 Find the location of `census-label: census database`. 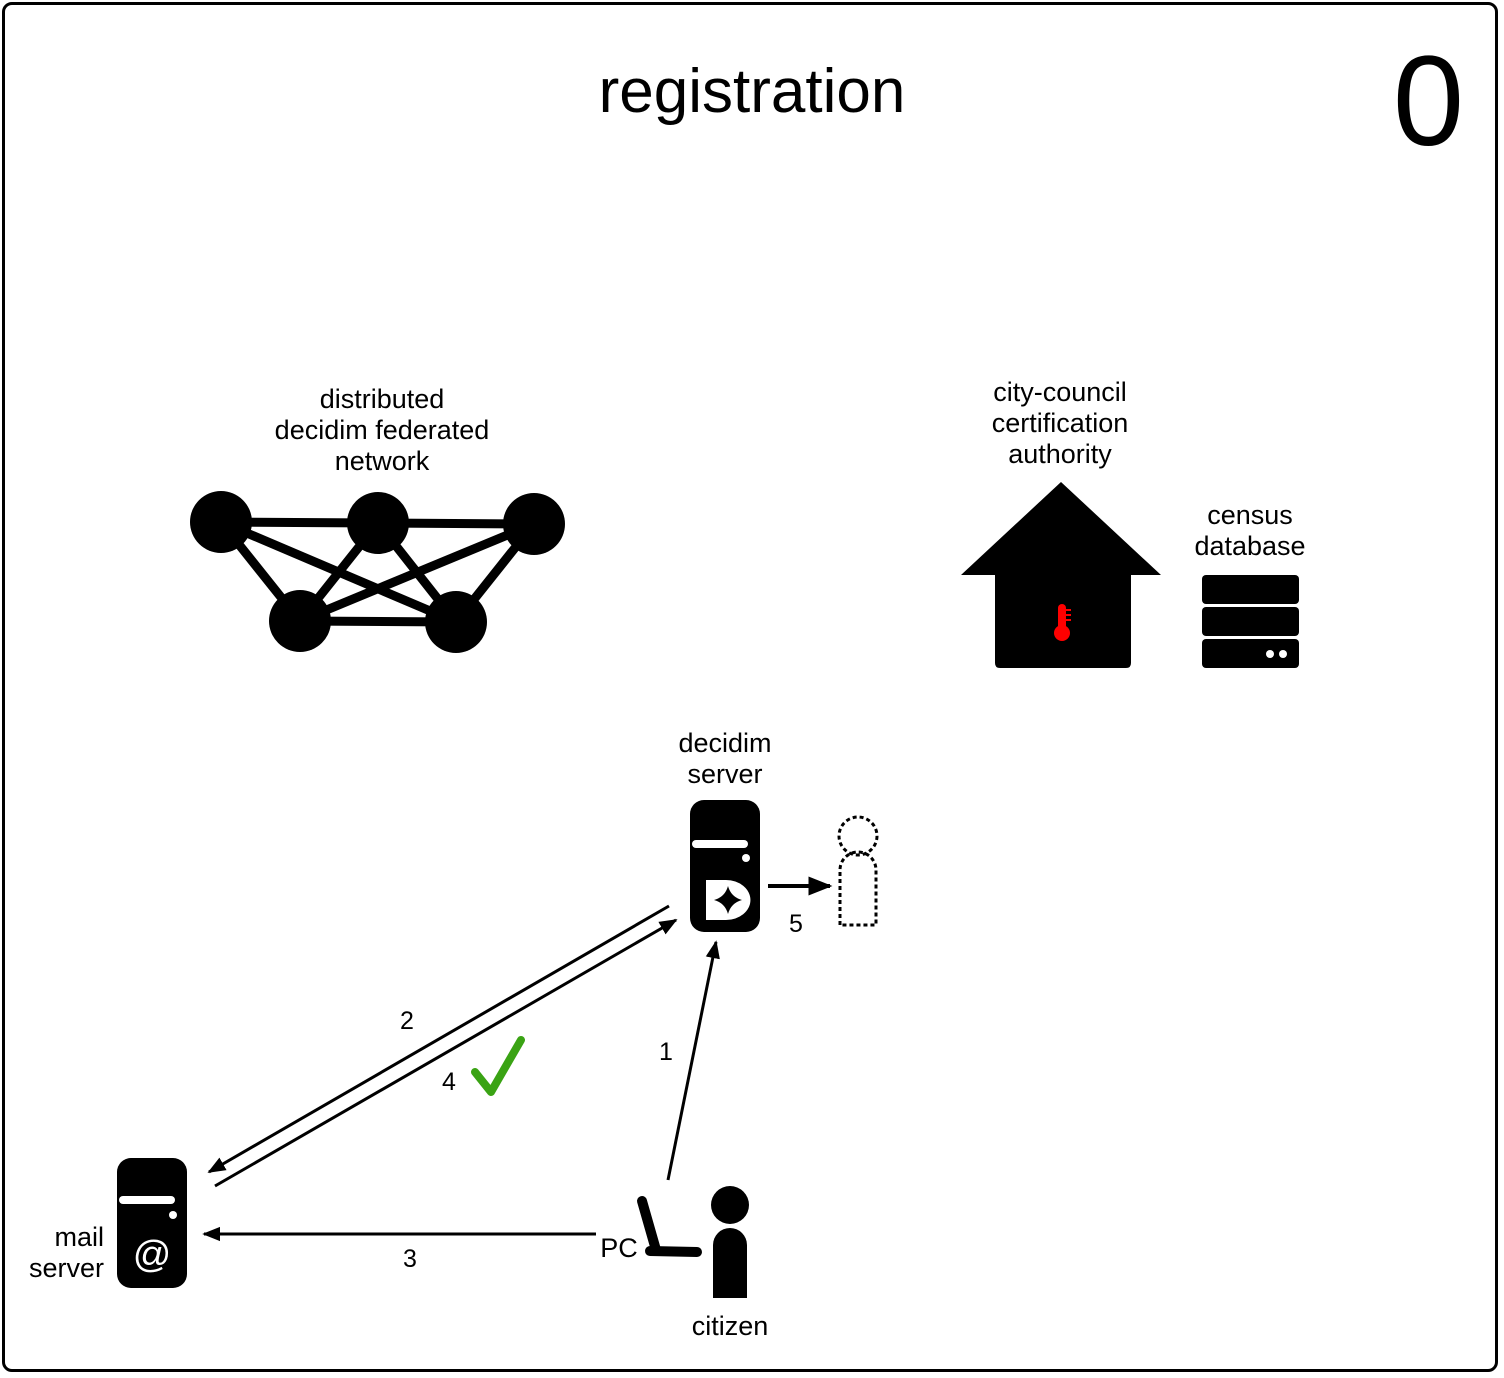

census-label: census database is located at coordinates (1250, 530).